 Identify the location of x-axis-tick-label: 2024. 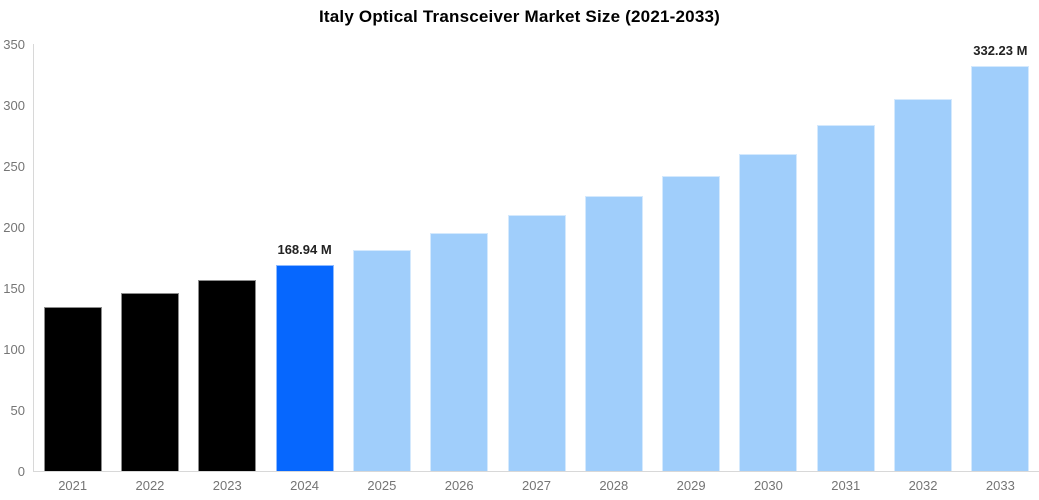
(305, 485).